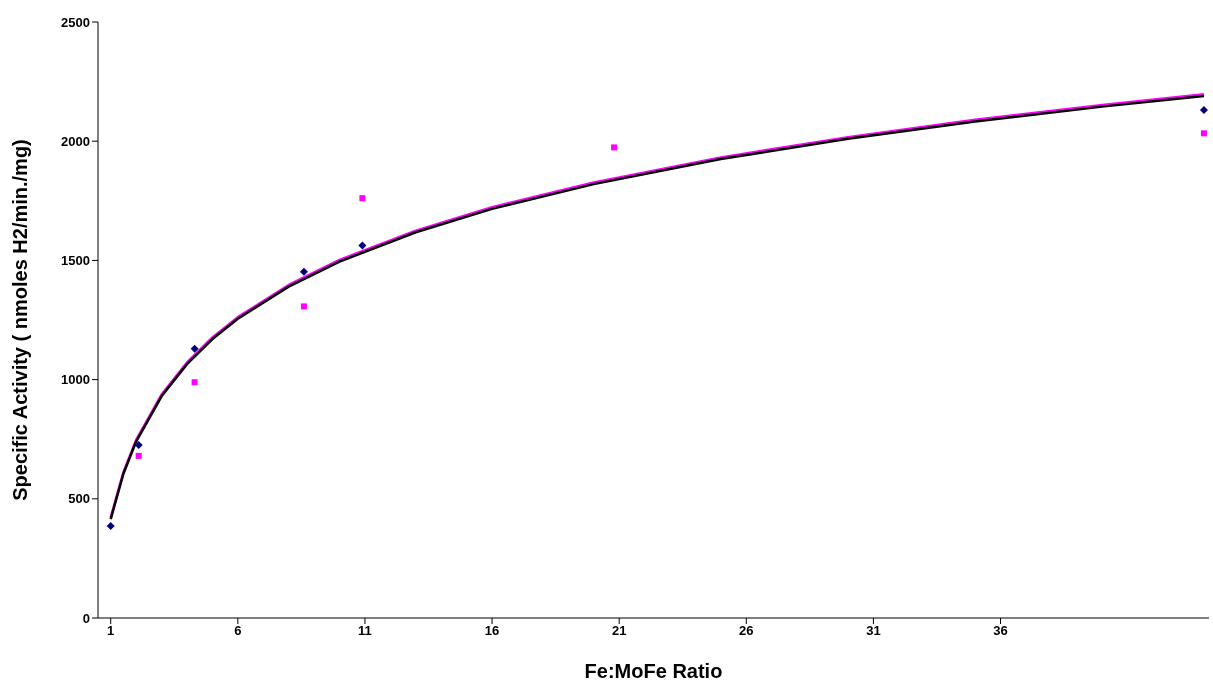  Describe the element at coordinates (238, 631) in the screenshot. I see `x-tick-label: 6` at that location.